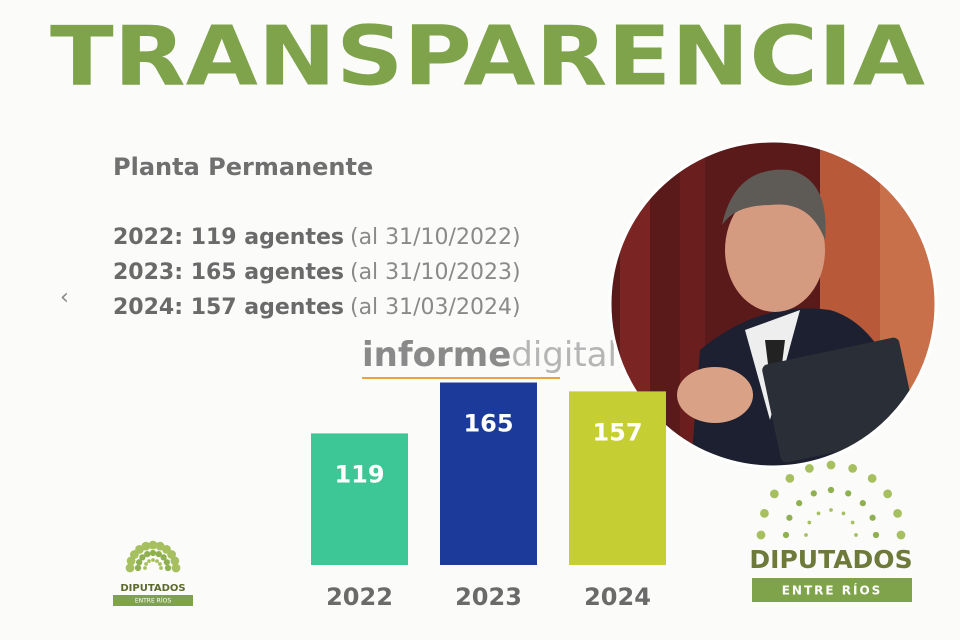  What do you see at coordinates (564, 355) in the screenshot?
I see `watermark-b: digital` at bounding box center [564, 355].